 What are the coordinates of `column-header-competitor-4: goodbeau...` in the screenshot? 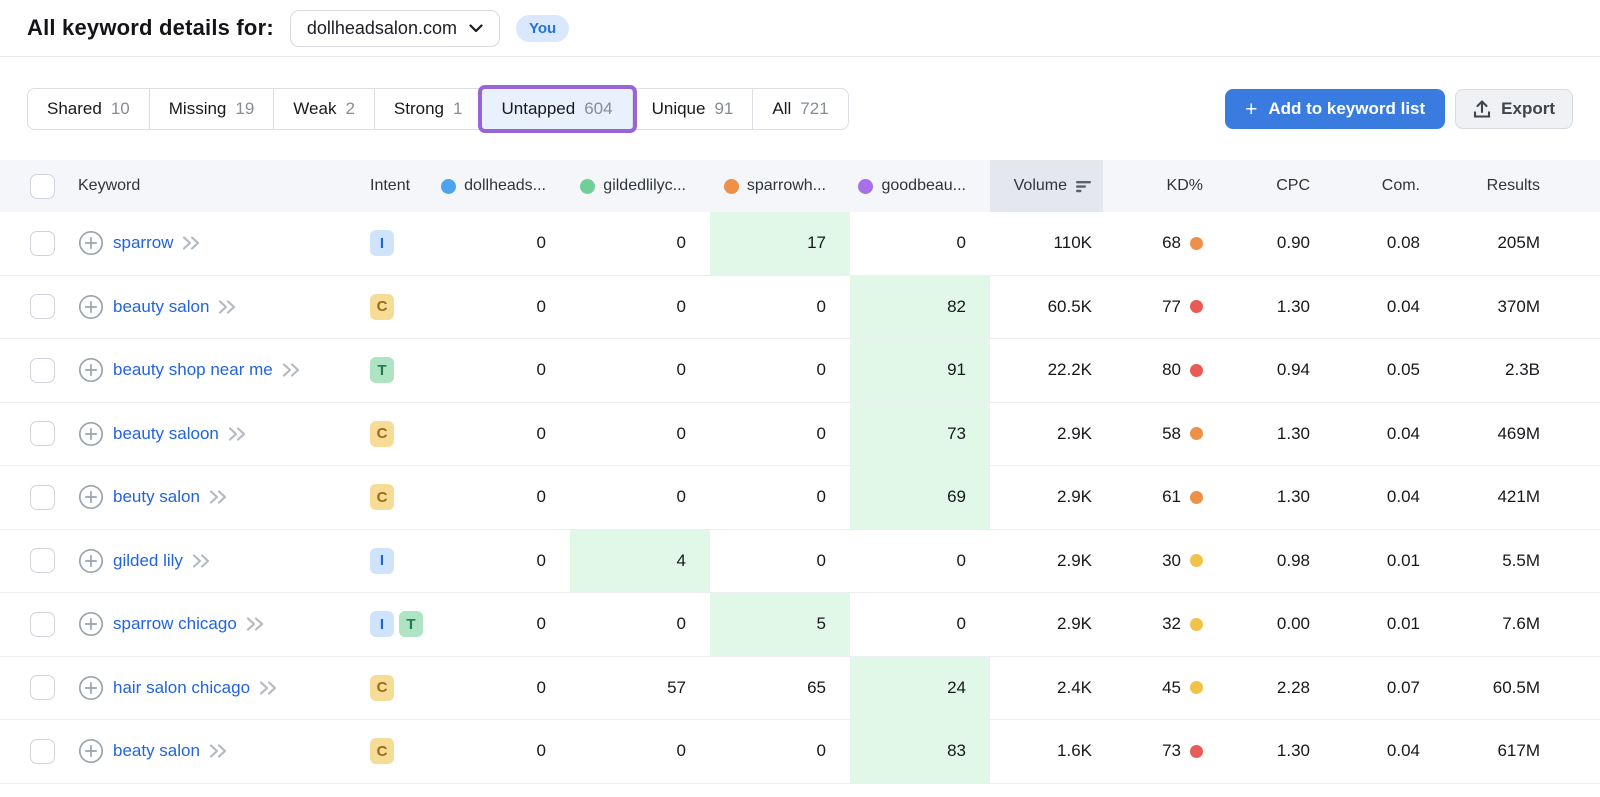 It's located at (920, 186).